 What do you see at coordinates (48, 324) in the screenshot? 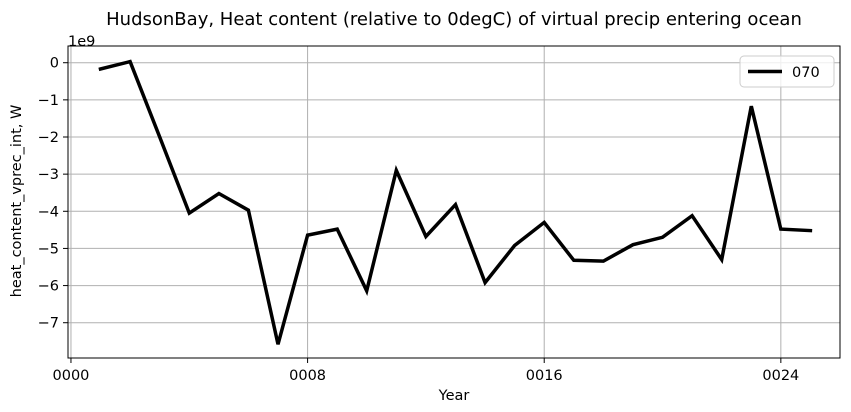
I see `y-tick-label: −7` at bounding box center [48, 324].